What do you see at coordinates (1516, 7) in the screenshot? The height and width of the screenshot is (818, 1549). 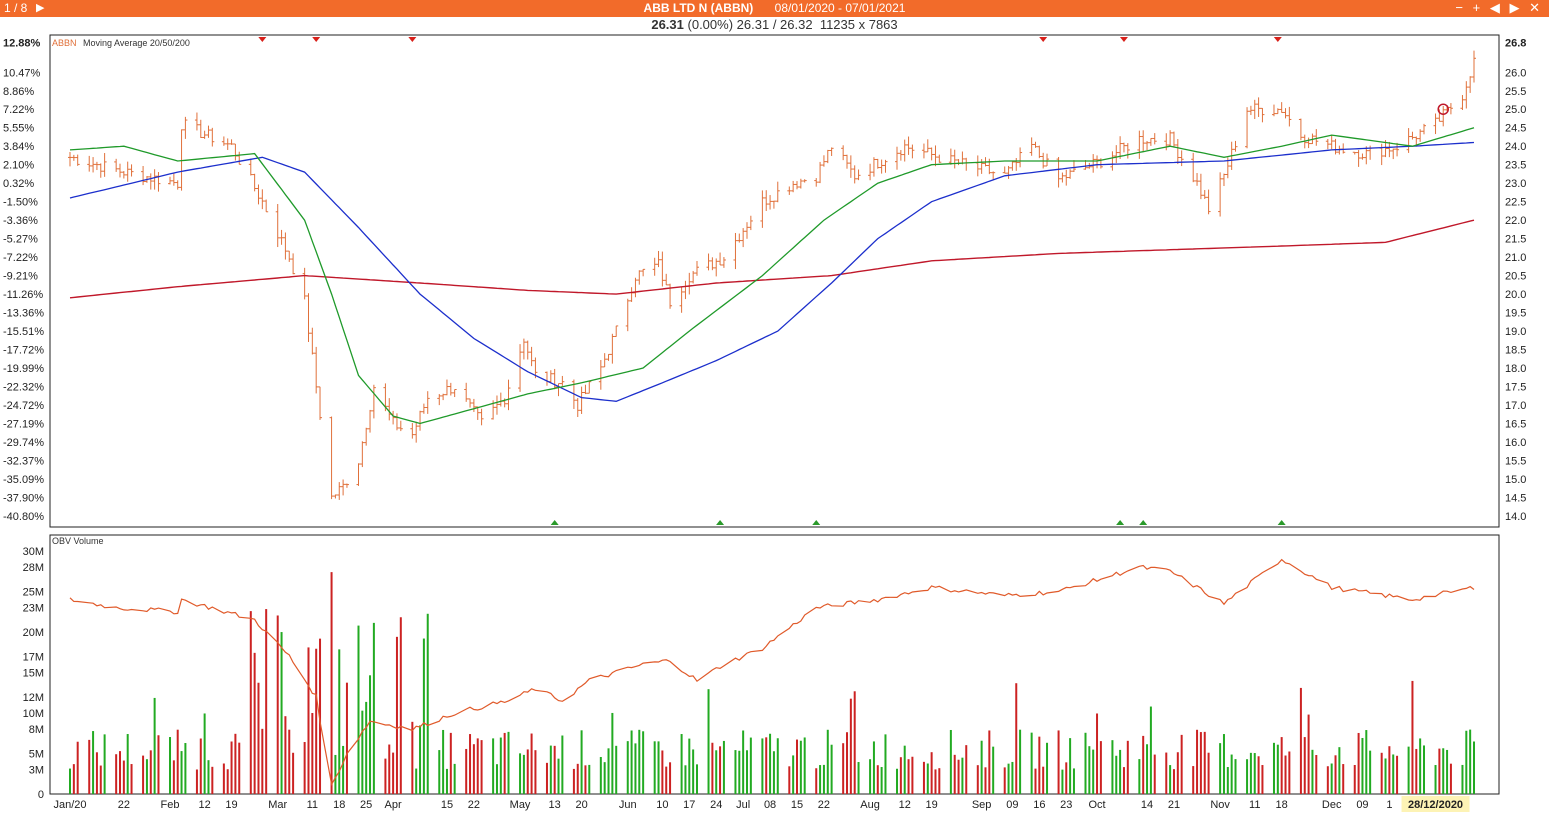 I see `scroll-right-icon: ▶` at bounding box center [1516, 7].